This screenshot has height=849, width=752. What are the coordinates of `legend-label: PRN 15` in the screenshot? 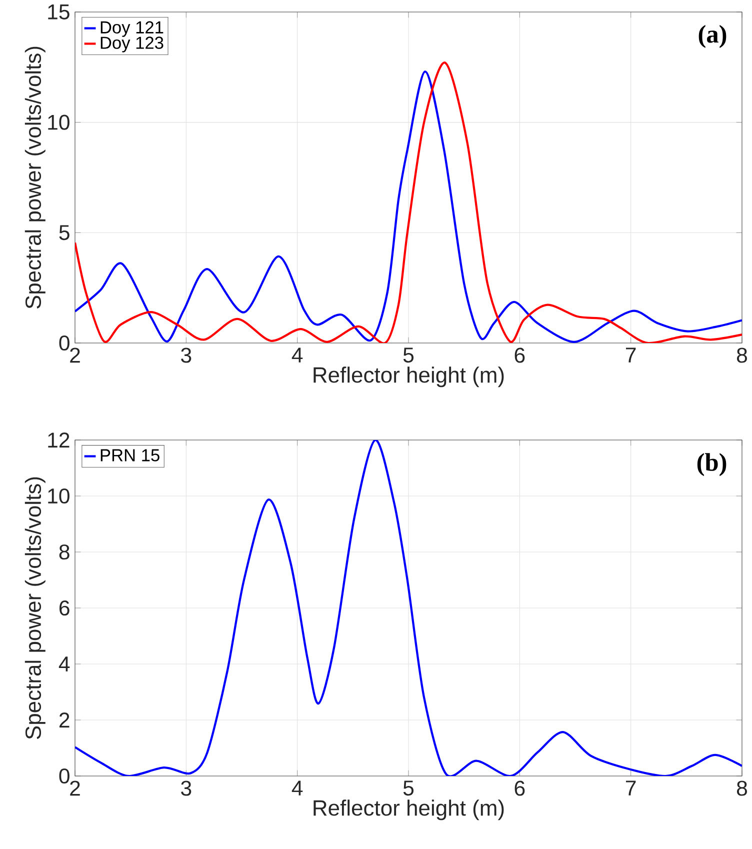 It's located at (130, 455).